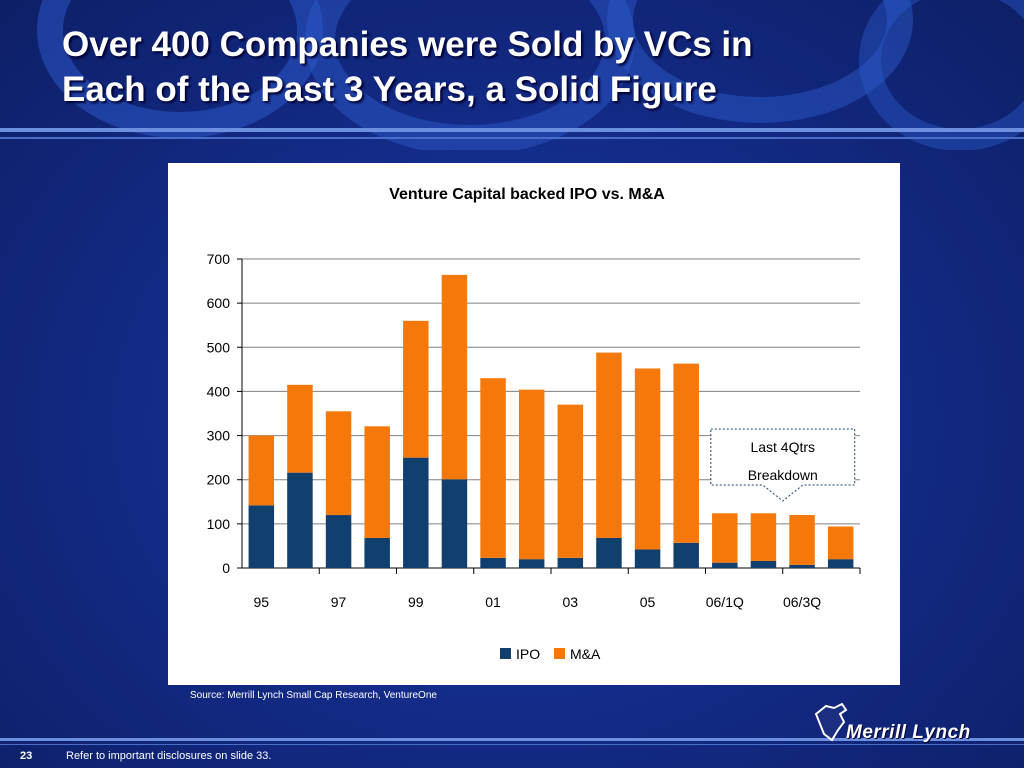  Describe the element at coordinates (725, 602) in the screenshot. I see `x-tick-label: 06/1Q` at that location.